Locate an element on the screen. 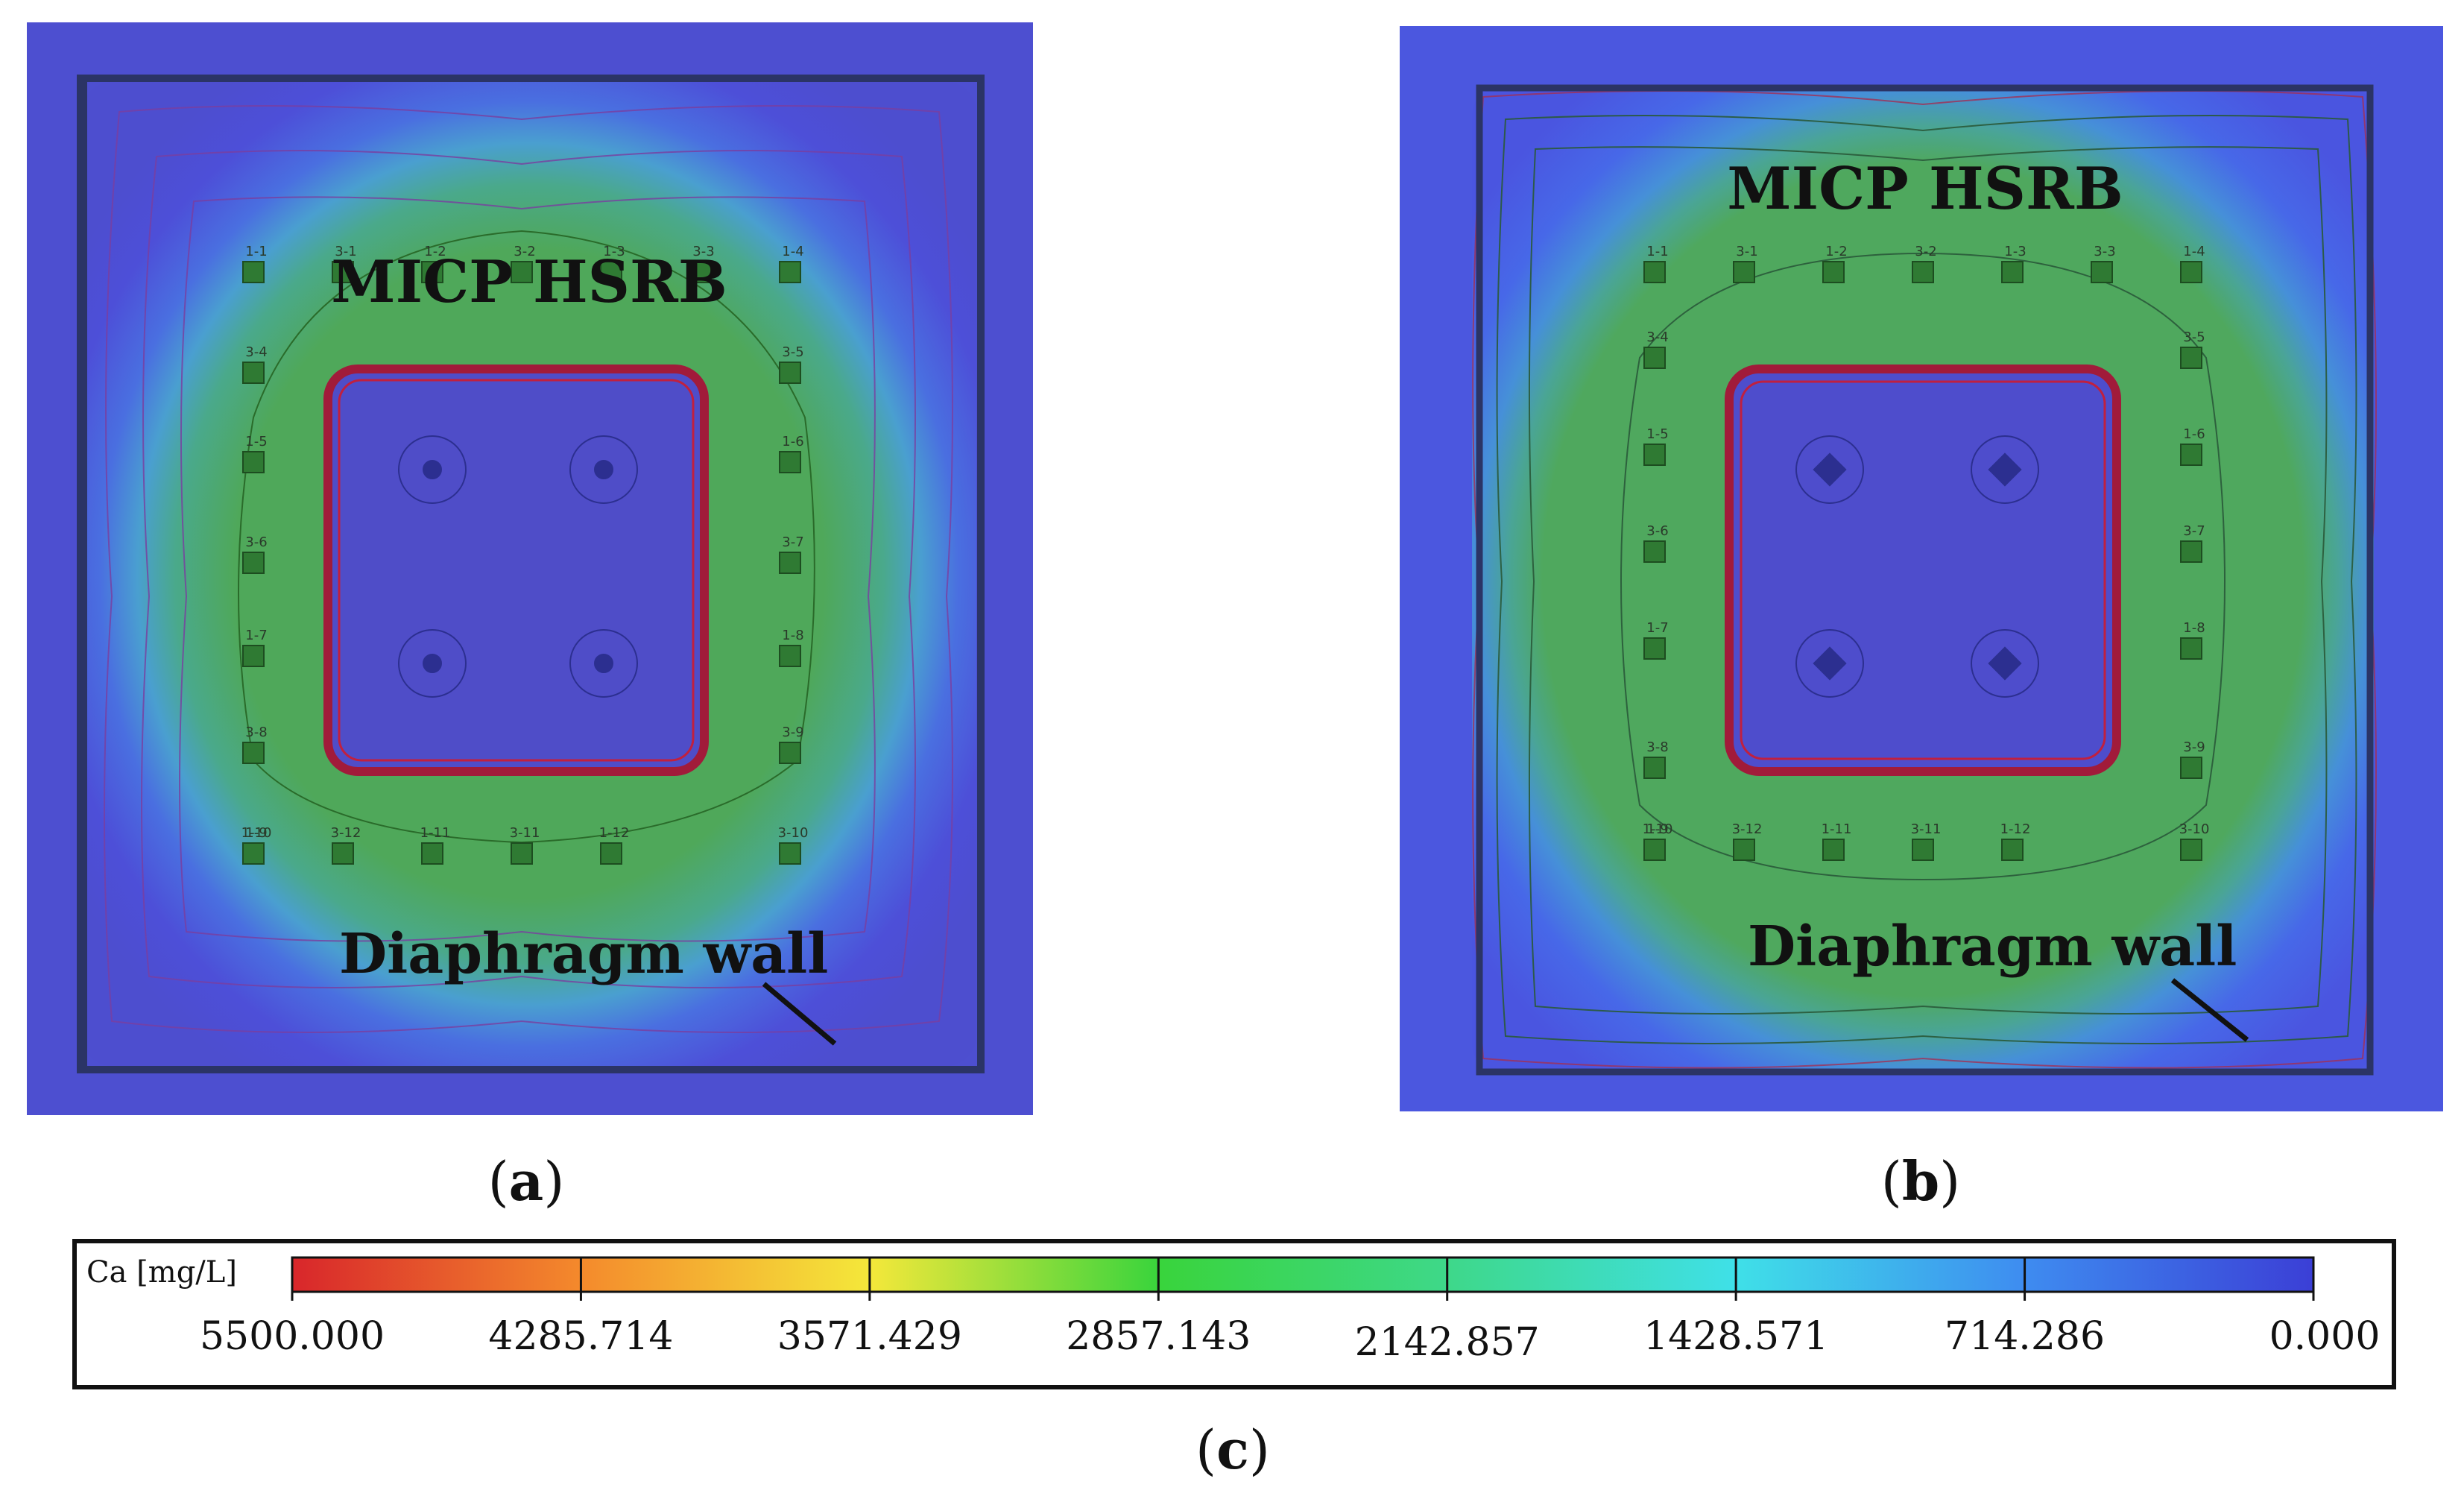 This screenshot has height=1502, width=2464. panel-a-inner-pit is located at coordinates (516, 570).